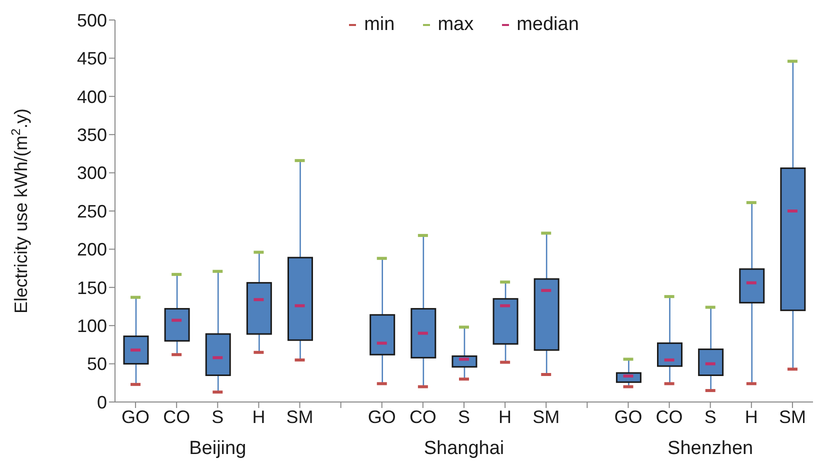  What do you see at coordinates (379, 25) in the screenshot?
I see `legend-label: min` at bounding box center [379, 25].